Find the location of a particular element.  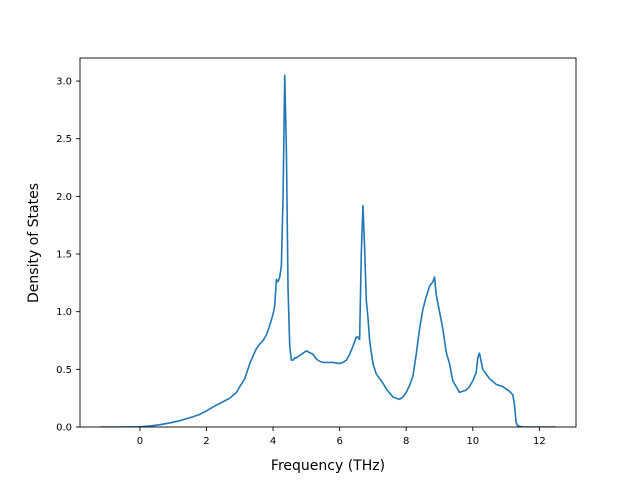

y-axis-label: Density of States is located at coordinates (34, 243).